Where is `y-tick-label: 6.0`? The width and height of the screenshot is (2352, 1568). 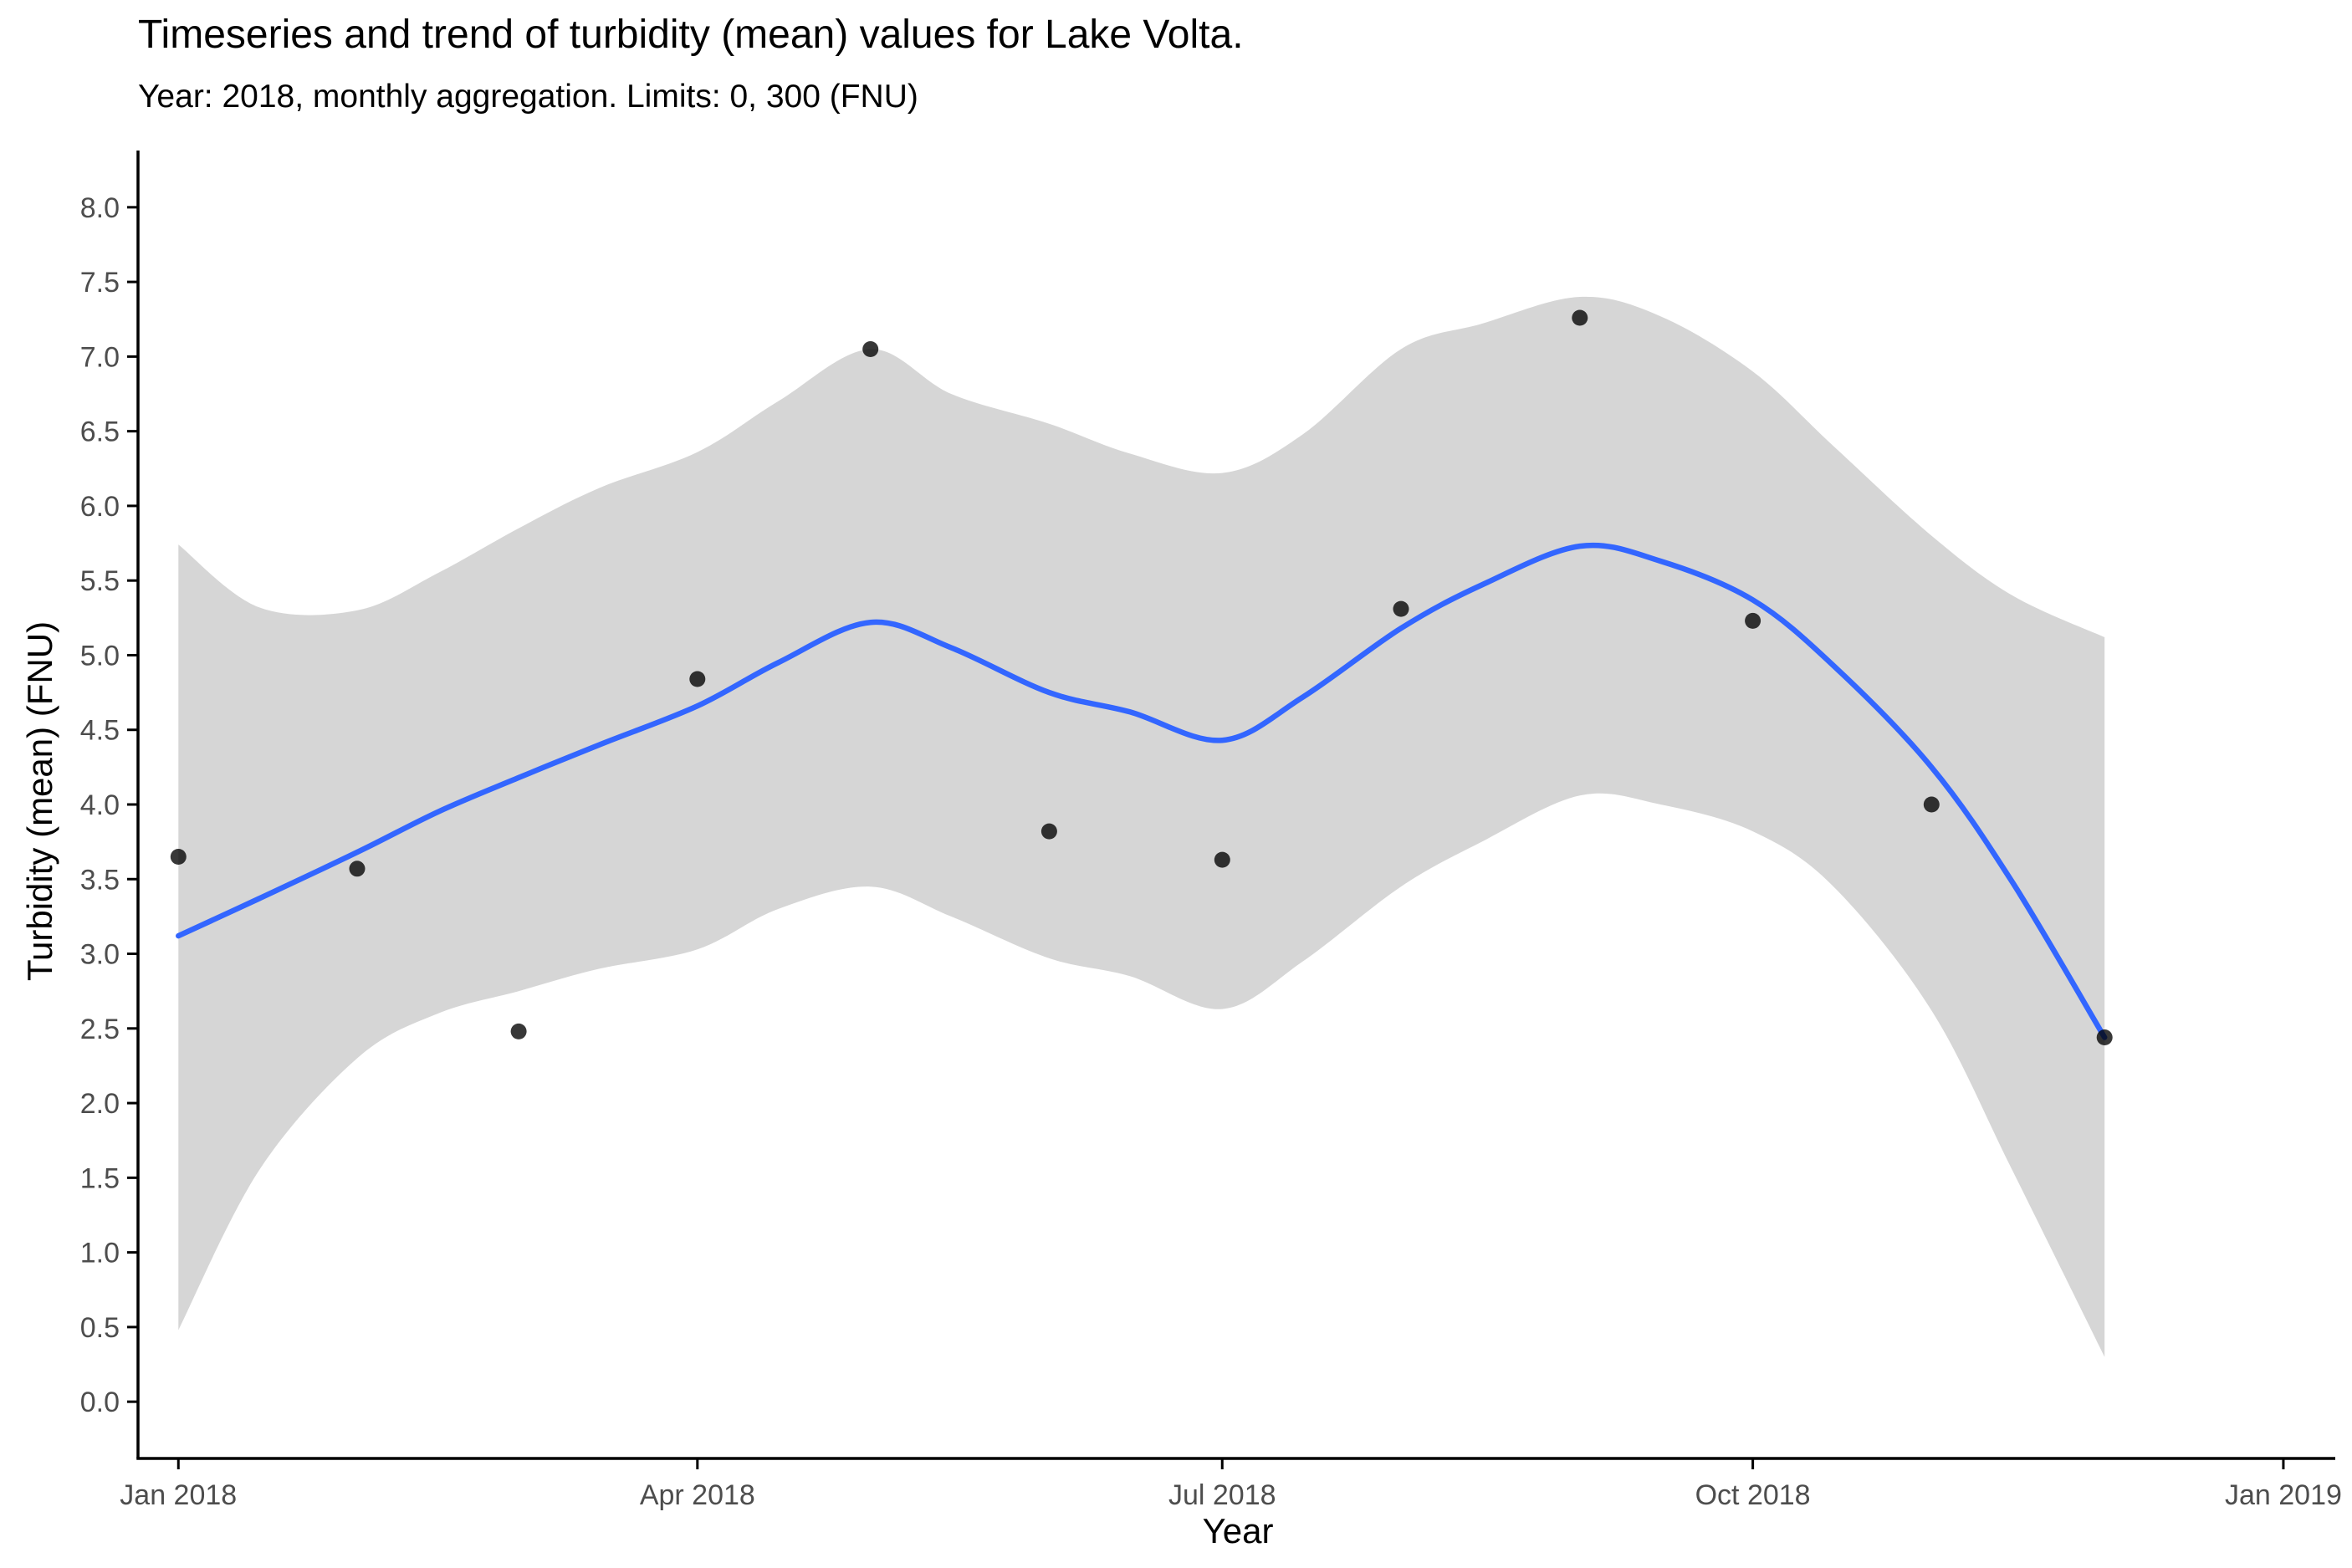
y-tick-label: 6.0 is located at coordinates (100, 507).